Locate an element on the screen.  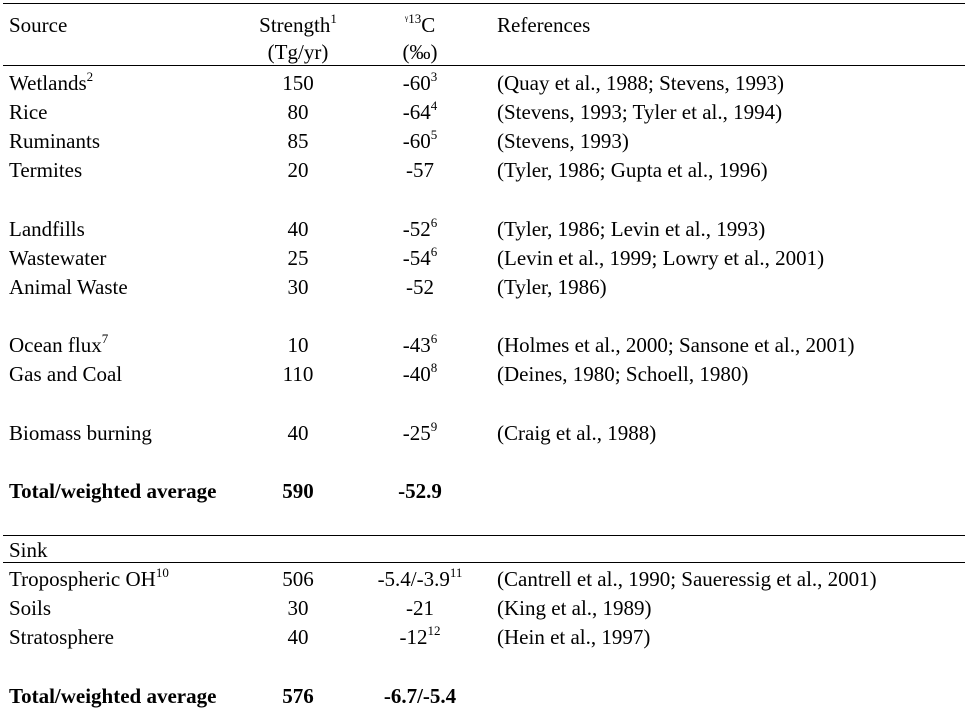
row-d13c-footnote: 8 is located at coordinates (434, 367).